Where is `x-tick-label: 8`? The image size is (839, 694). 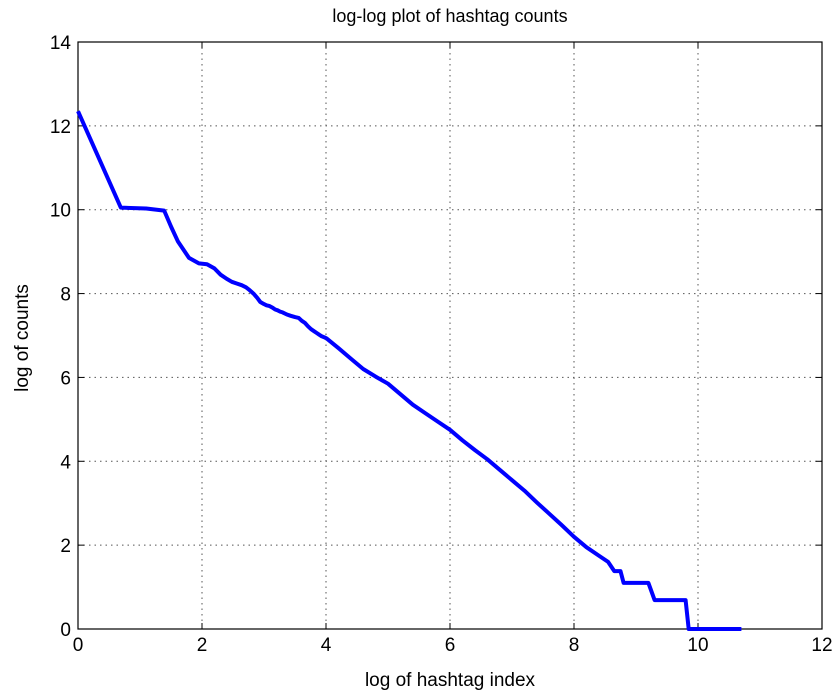
x-tick-label: 8 is located at coordinates (574, 645).